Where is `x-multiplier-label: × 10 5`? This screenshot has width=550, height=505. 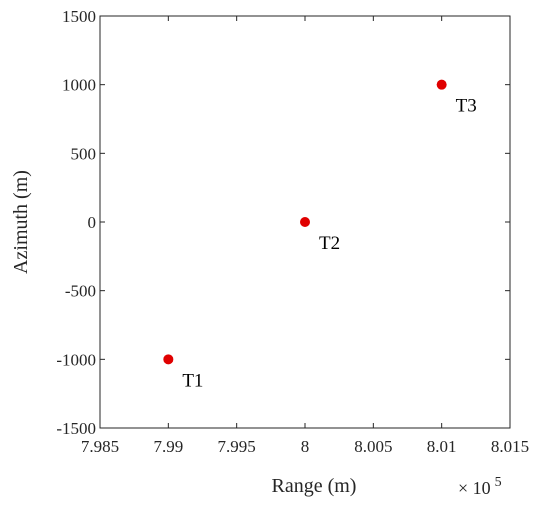
x-multiplier-label: × 10 5 is located at coordinates (480, 486).